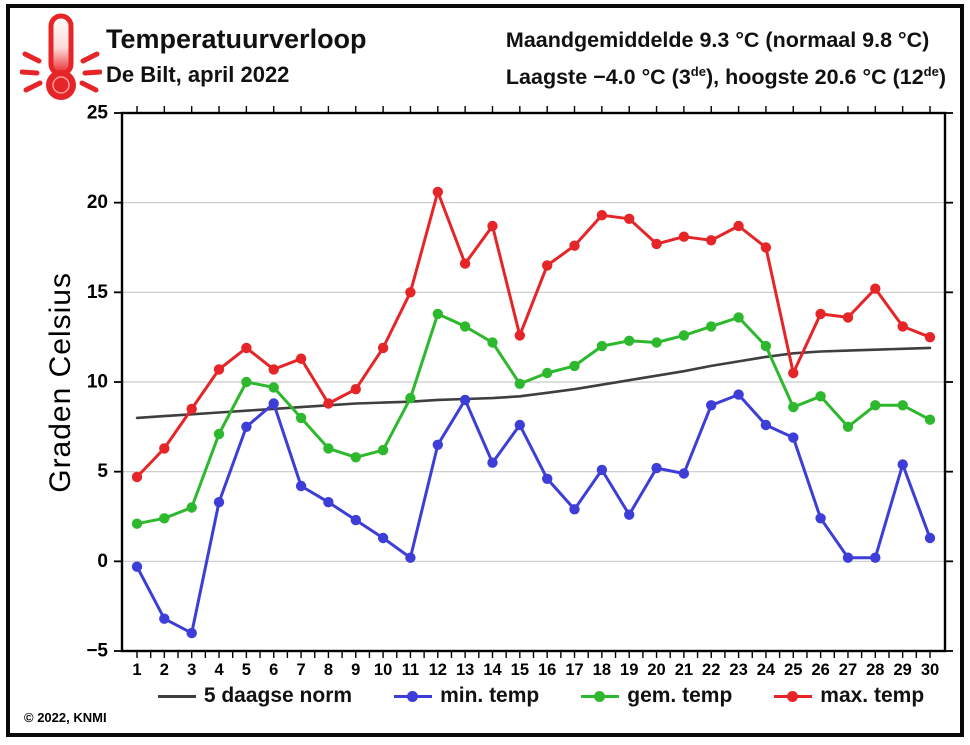 The image size is (970, 745). What do you see at coordinates (680, 695) in the screenshot?
I see `legend-label: gem. temp` at bounding box center [680, 695].